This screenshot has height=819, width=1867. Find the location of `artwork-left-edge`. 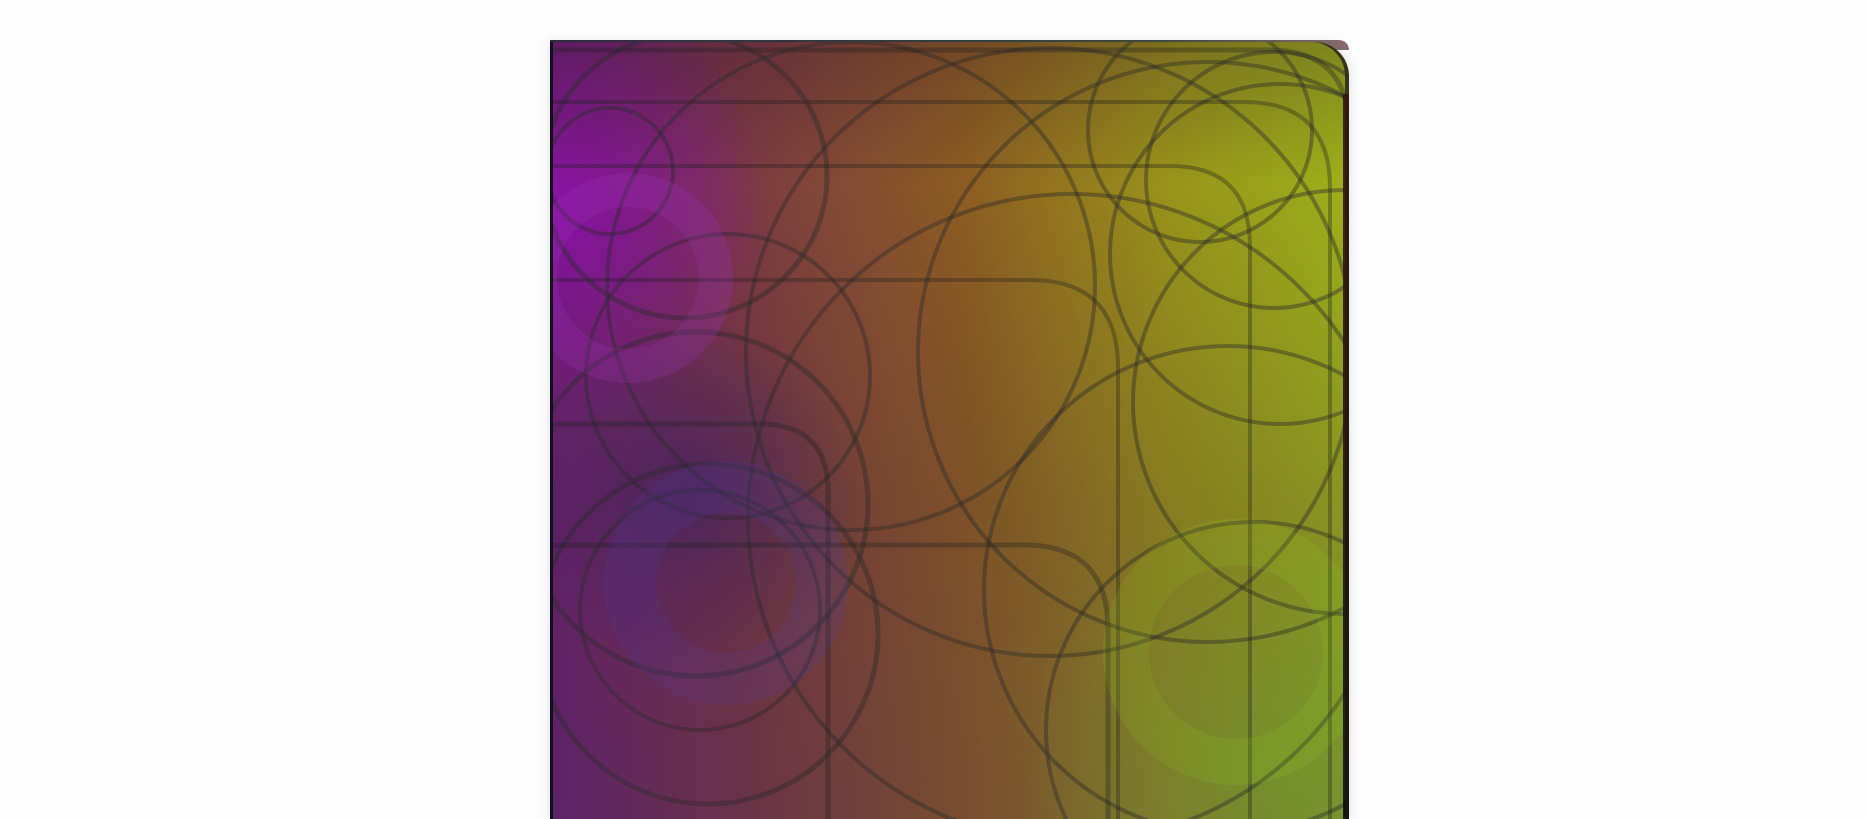

artwork-left-edge is located at coordinates (551, 430).